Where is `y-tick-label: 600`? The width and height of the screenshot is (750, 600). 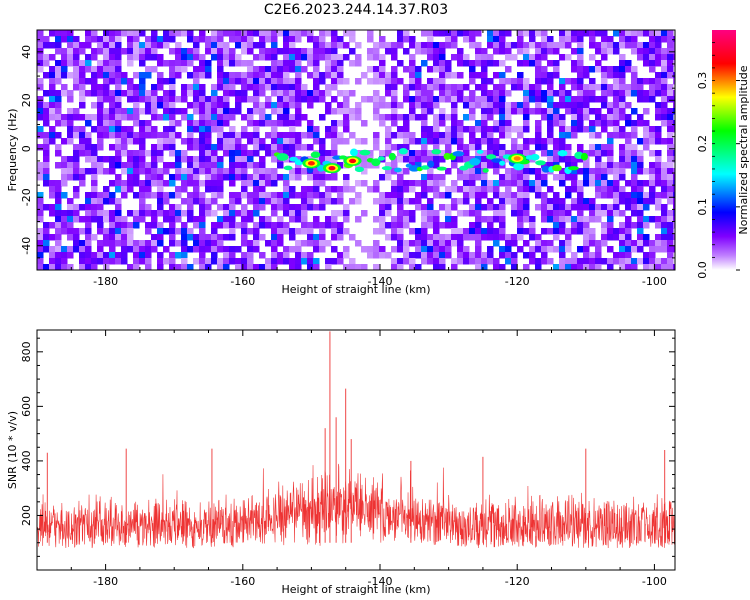 y-tick-label: 600 is located at coordinates (26, 406).